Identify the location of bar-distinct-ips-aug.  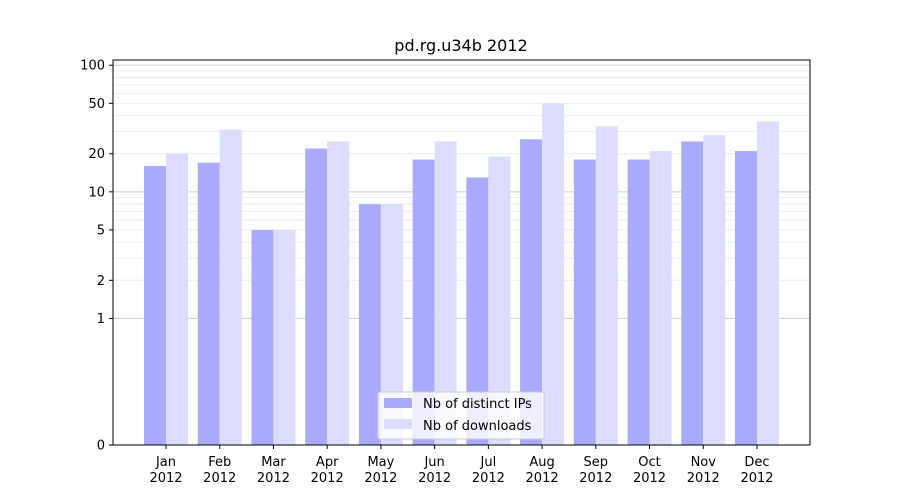
(531, 292).